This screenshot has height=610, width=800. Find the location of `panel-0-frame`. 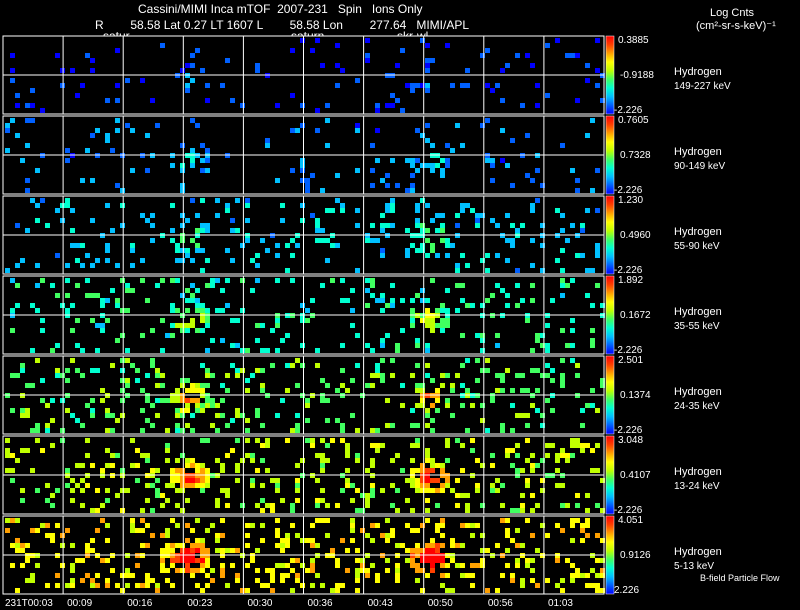

panel-0-frame is located at coordinates (303, 75).